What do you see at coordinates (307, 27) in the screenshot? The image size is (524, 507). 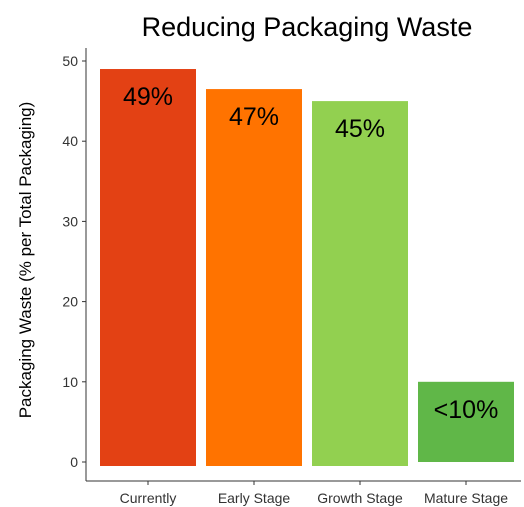 I see `chart-title: Reducing Packaging Waste` at bounding box center [307, 27].